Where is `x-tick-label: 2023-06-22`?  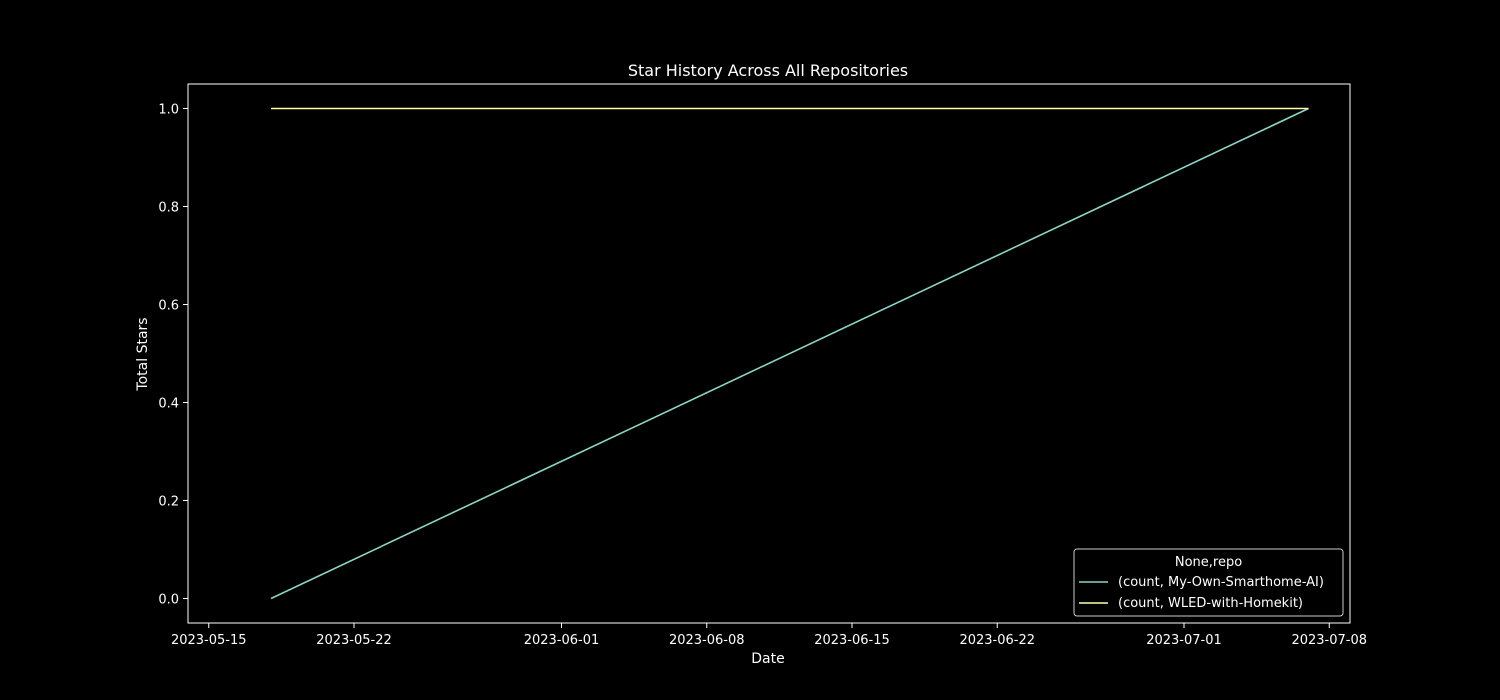 x-tick-label: 2023-06-22 is located at coordinates (997, 640).